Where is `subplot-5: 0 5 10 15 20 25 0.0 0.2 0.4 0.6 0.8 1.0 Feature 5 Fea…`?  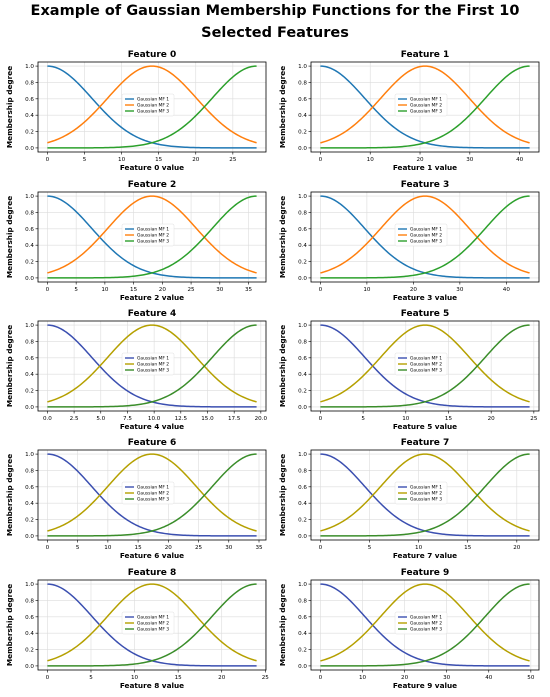 subplot-5: 0 5 10 15 20 25 0.0 0.2 0.4 0.6 0.8 1.0 Feature 5 Fea… is located at coordinates (409, 370).